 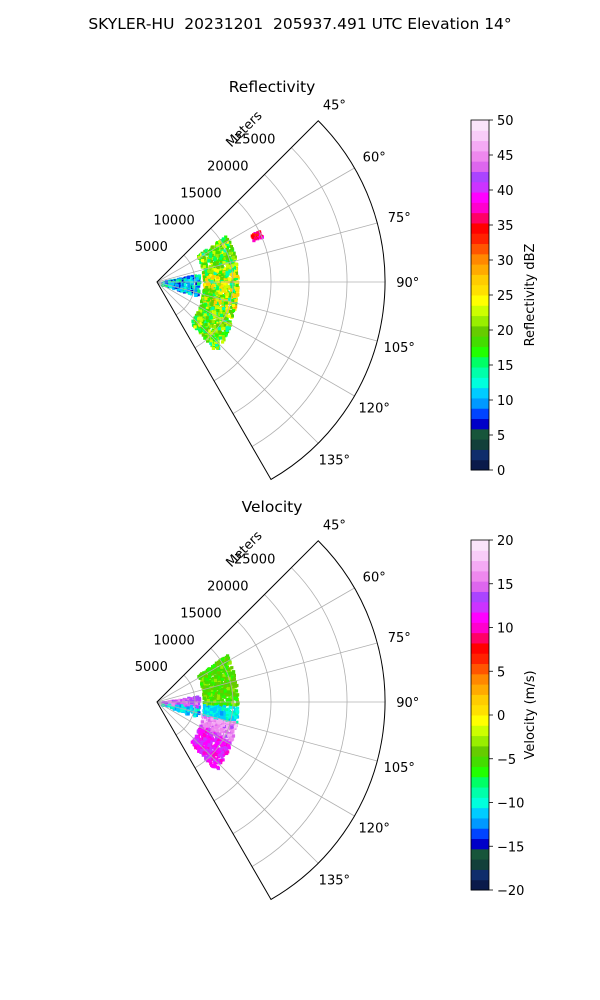 I want to click on colorbar-tick-label: −10, so click(x=510, y=804).